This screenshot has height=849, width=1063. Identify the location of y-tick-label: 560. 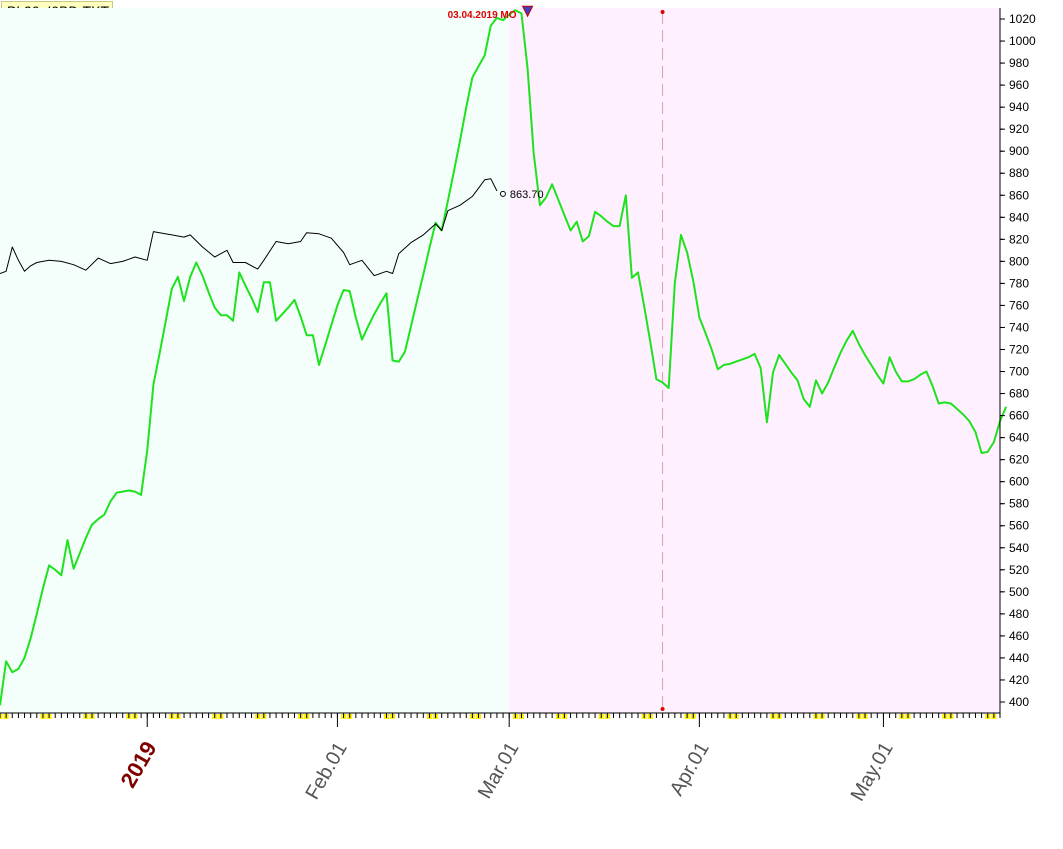
(1019, 526).